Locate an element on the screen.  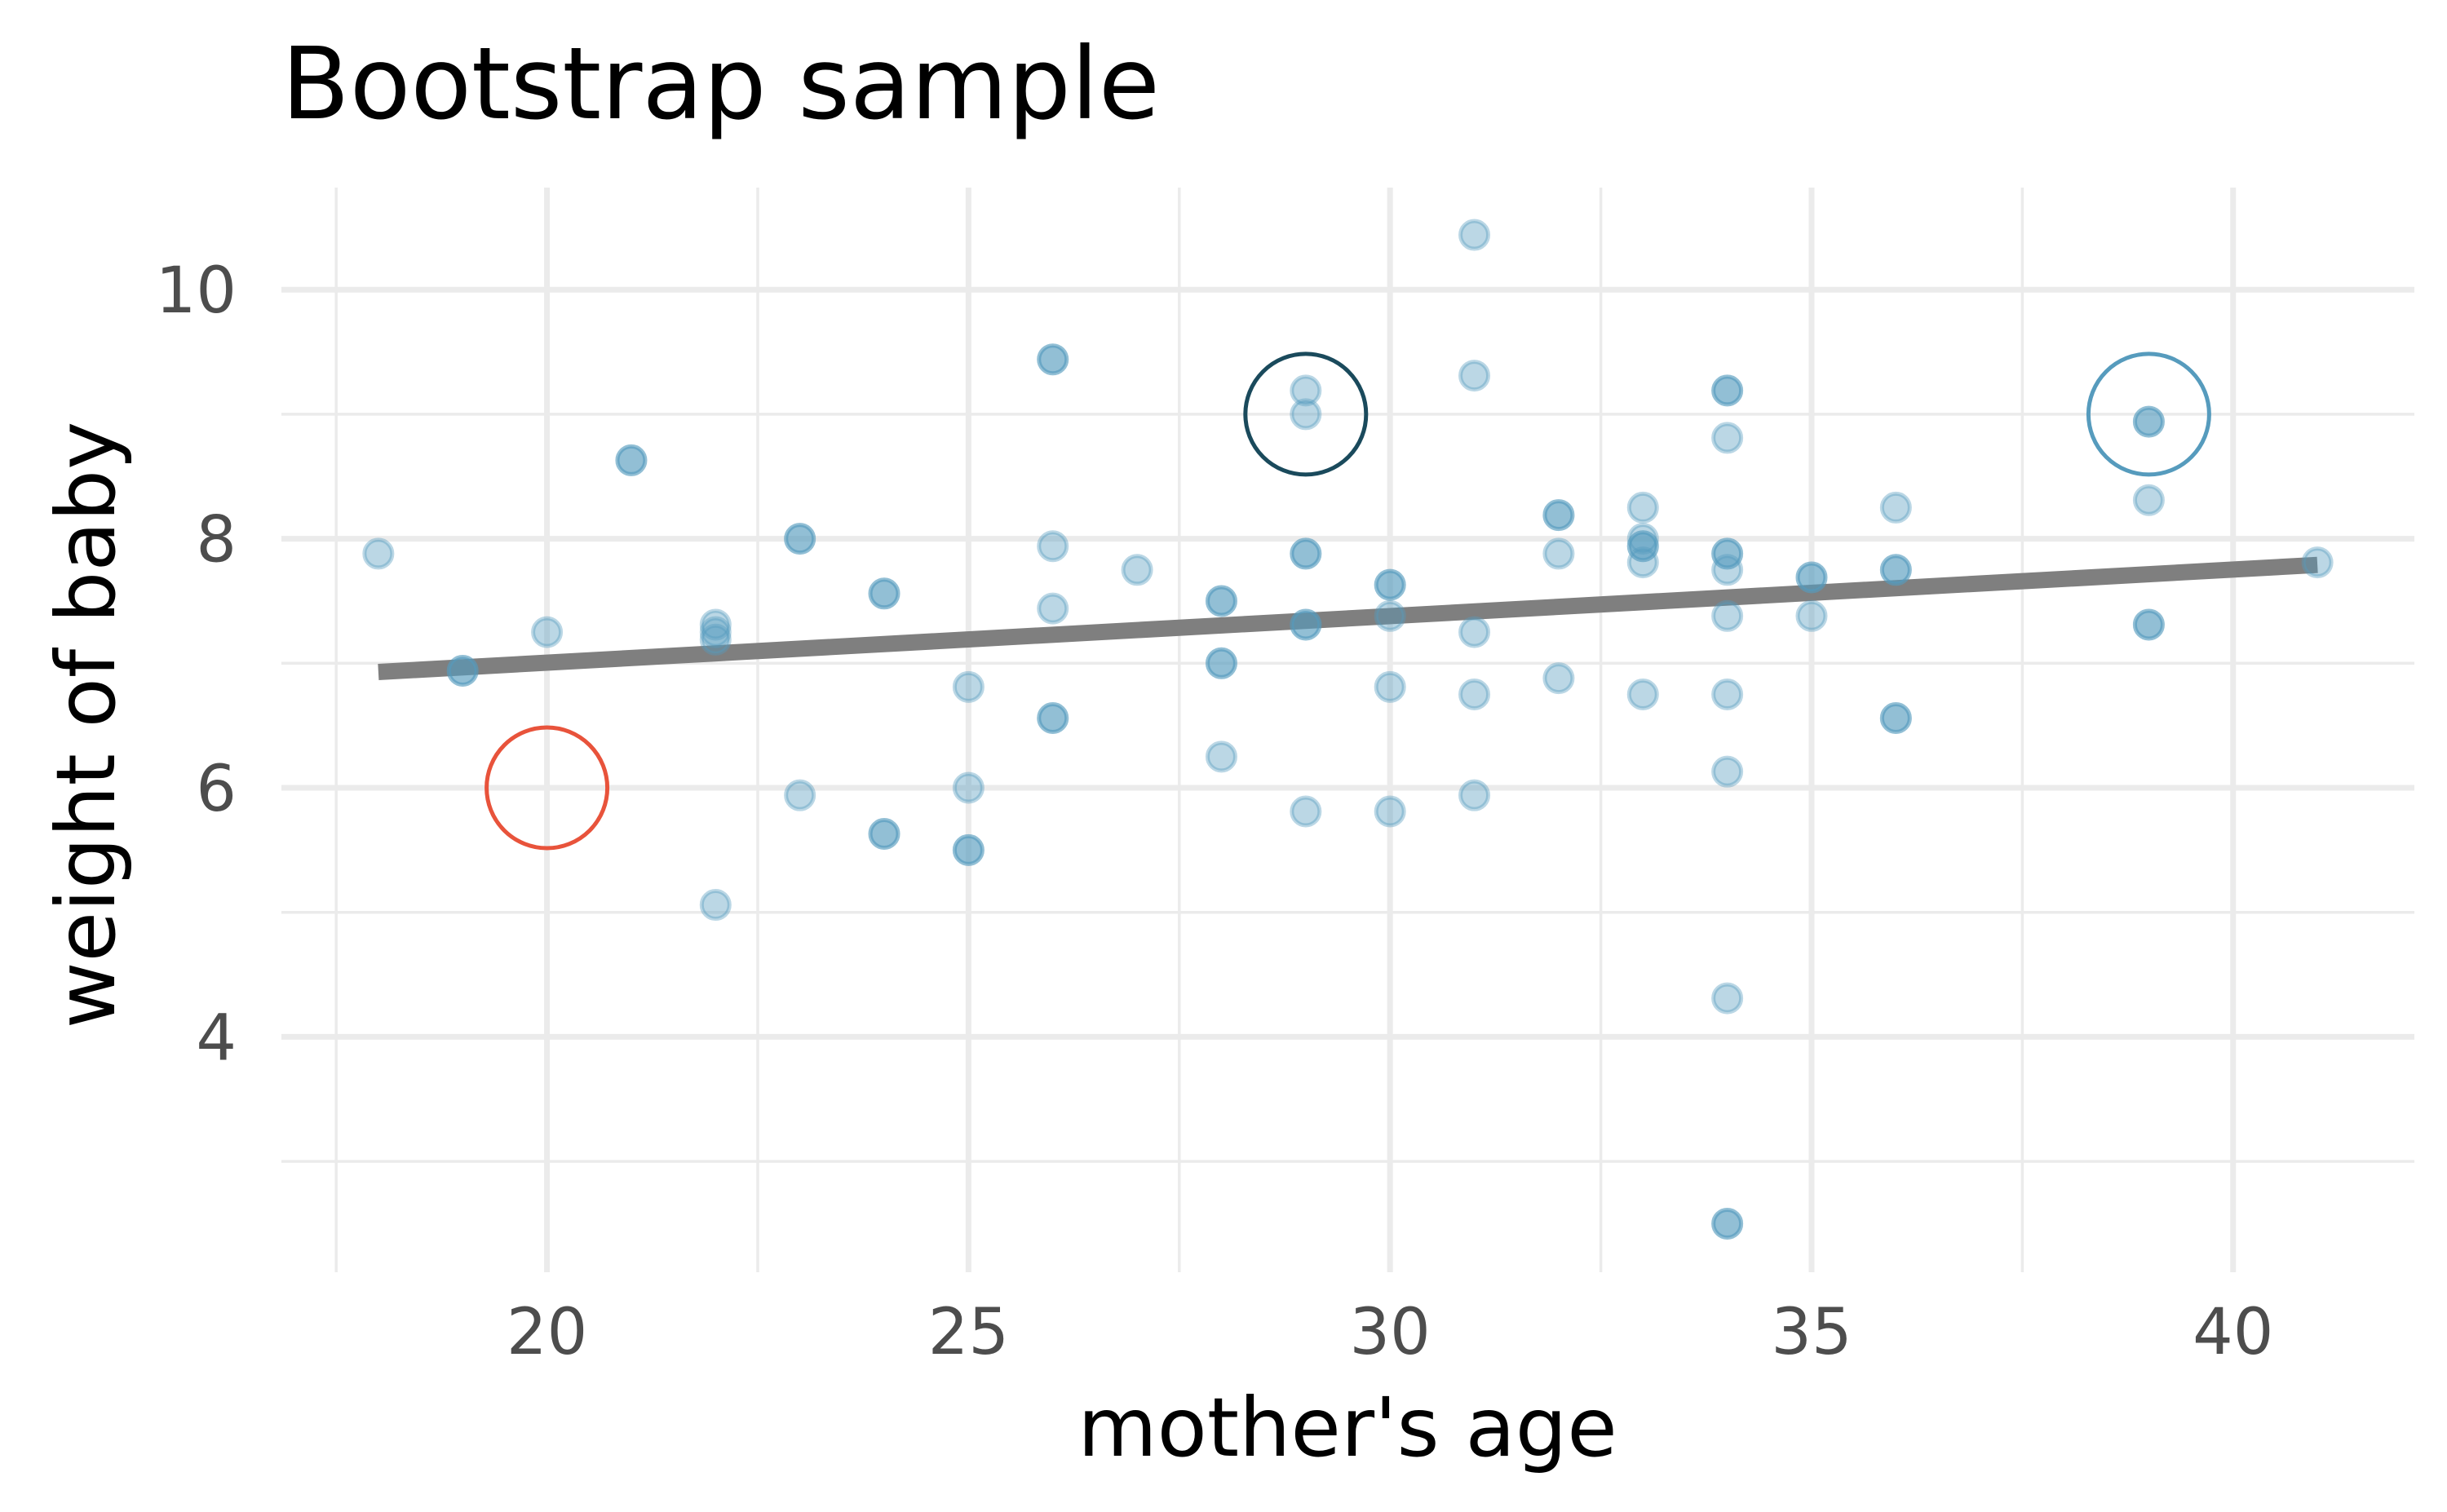
y-axis-title: weight of baby is located at coordinates (86, 725).